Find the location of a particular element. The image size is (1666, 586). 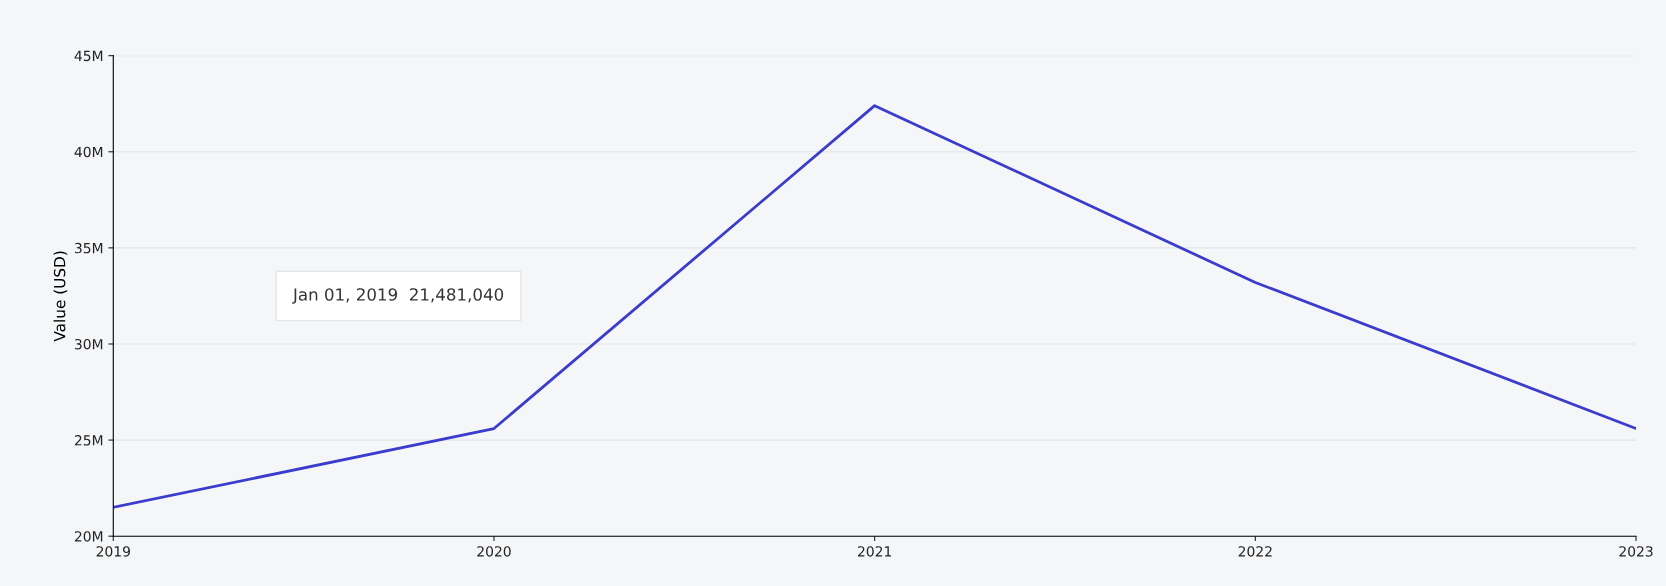

x-tick-label: 2020 is located at coordinates (494, 551).